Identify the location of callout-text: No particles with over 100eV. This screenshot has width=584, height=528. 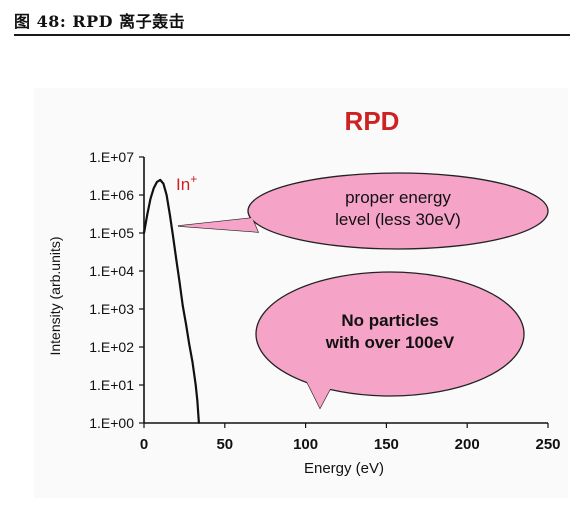
(390, 331).